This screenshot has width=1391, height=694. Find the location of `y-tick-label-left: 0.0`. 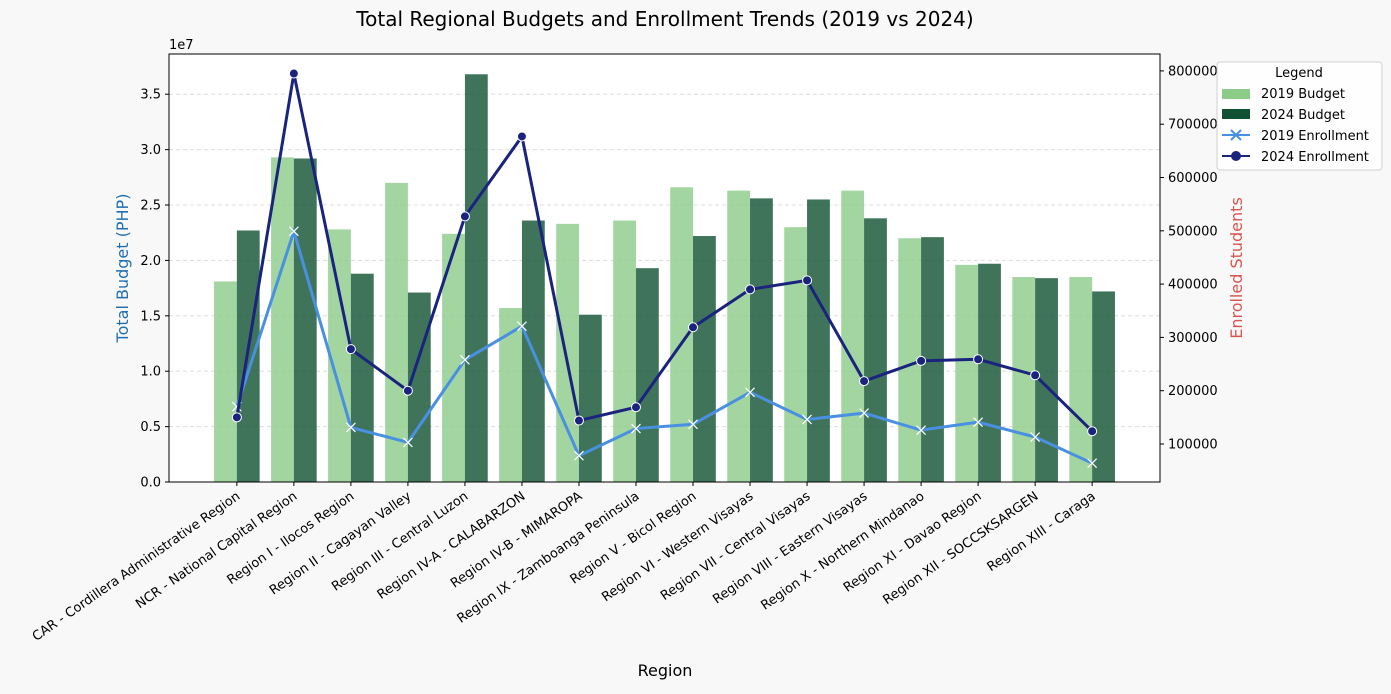

y-tick-label-left: 0.0 is located at coordinates (150, 483).